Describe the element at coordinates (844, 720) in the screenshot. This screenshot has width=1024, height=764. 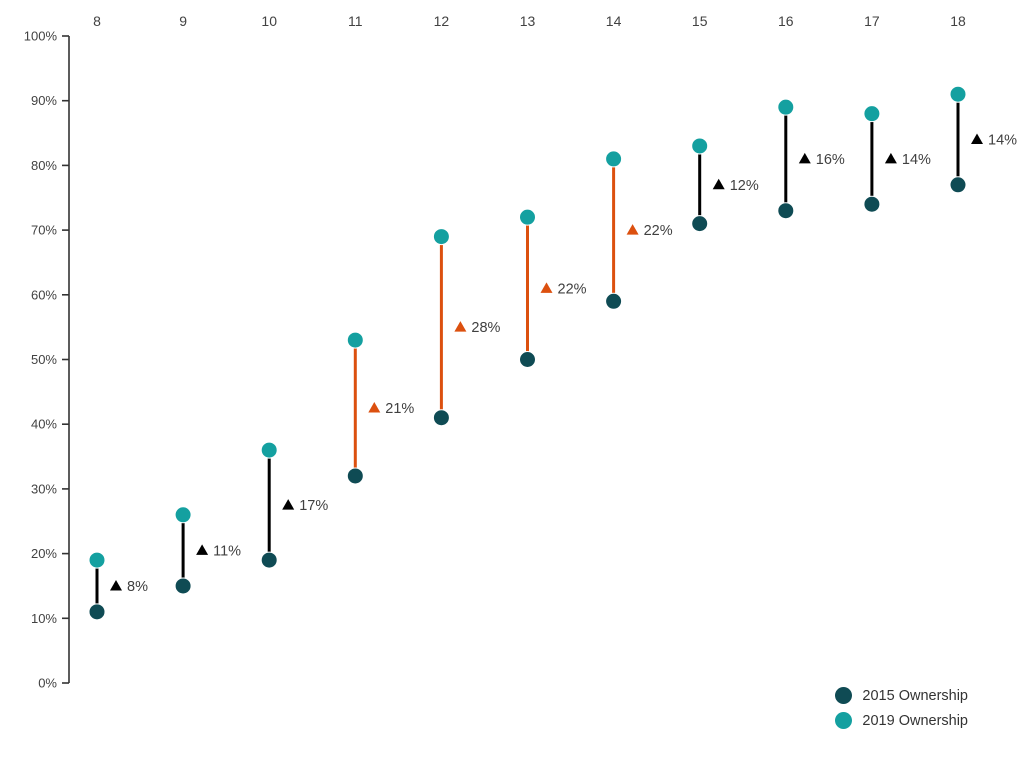
I see `legend-dot-2019-icon` at that location.